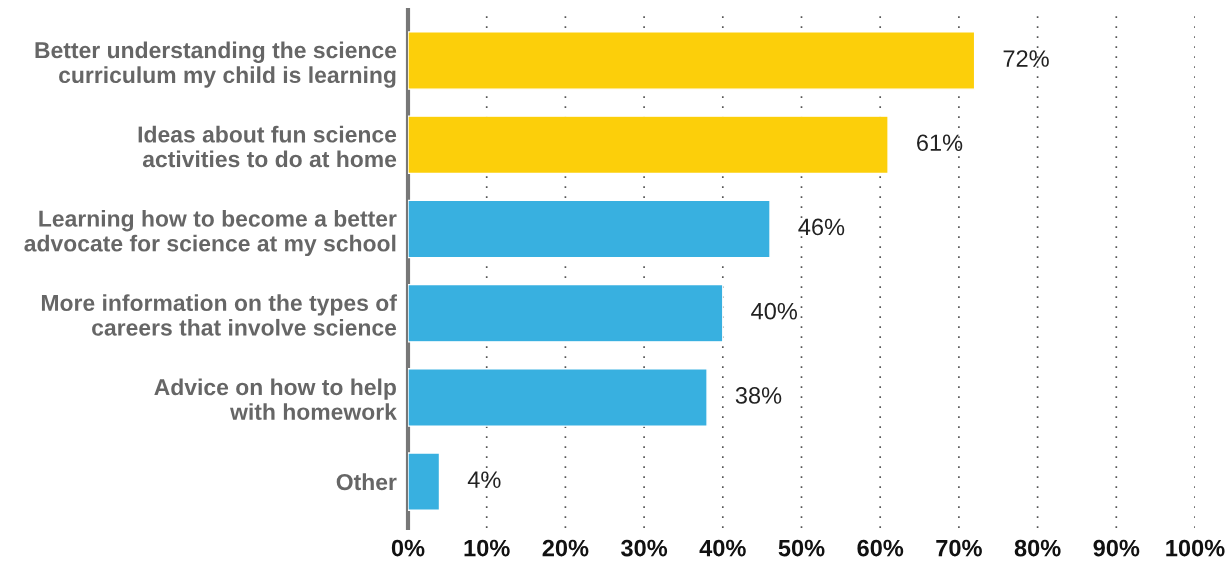  Describe the element at coordinates (880, 548) in the screenshot. I see `x-tick-label: 60%` at that location.